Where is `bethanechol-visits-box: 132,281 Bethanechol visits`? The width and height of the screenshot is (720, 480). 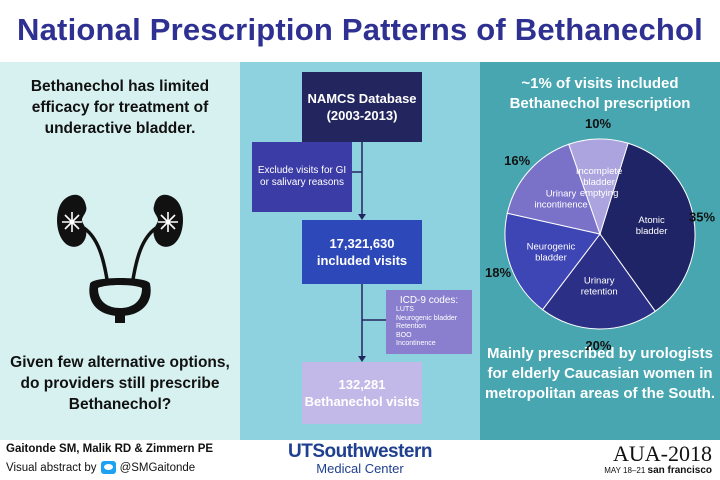 bethanechol-visits-box: 132,281 Bethanechol visits is located at coordinates (362, 393).